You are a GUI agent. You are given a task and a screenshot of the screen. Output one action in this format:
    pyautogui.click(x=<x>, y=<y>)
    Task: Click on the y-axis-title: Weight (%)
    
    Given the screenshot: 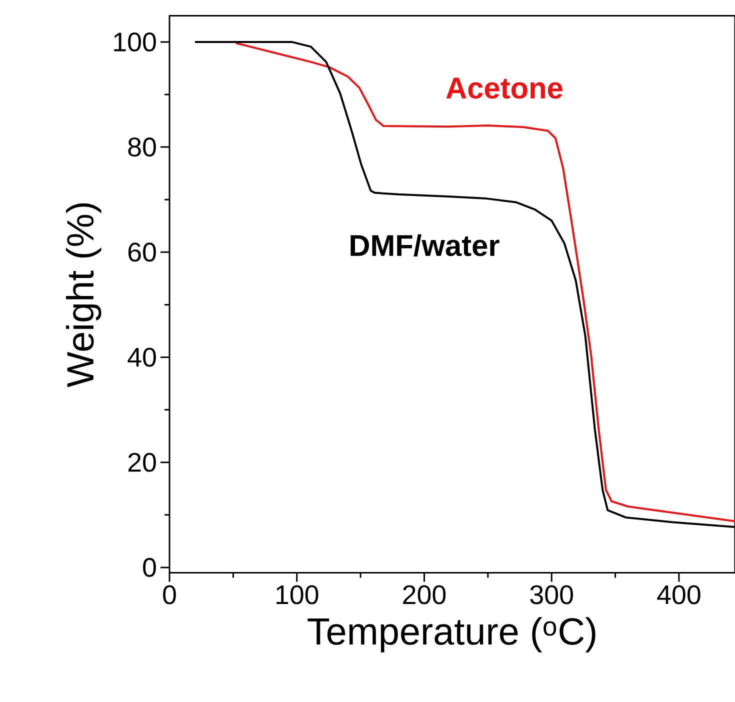 What is the action you would take?
    pyautogui.click(x=84, y=295)
    